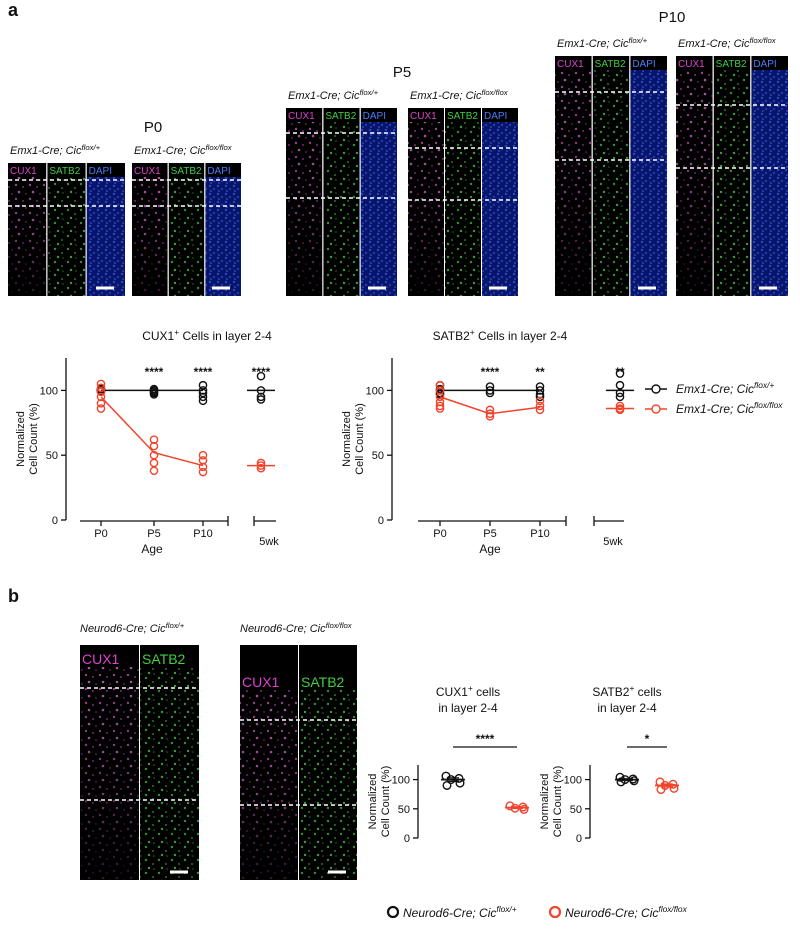 The width and height of the screenshot is (800, 948). What do you see at coordinates (153, 127) in the screenshot?
I see `stage-label: P0` at bounding box center [153, 127].